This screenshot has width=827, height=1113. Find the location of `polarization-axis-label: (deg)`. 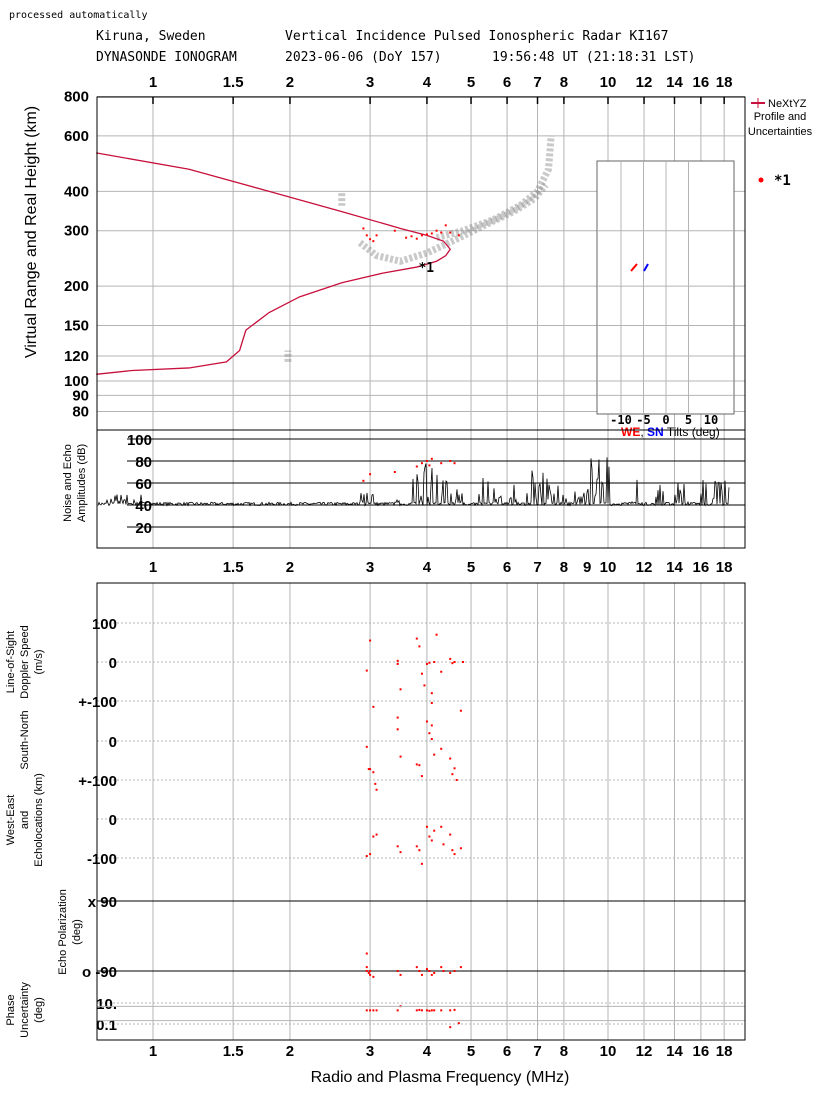

polarization-axis-label: (deg) is located at coordinates (77, 932).